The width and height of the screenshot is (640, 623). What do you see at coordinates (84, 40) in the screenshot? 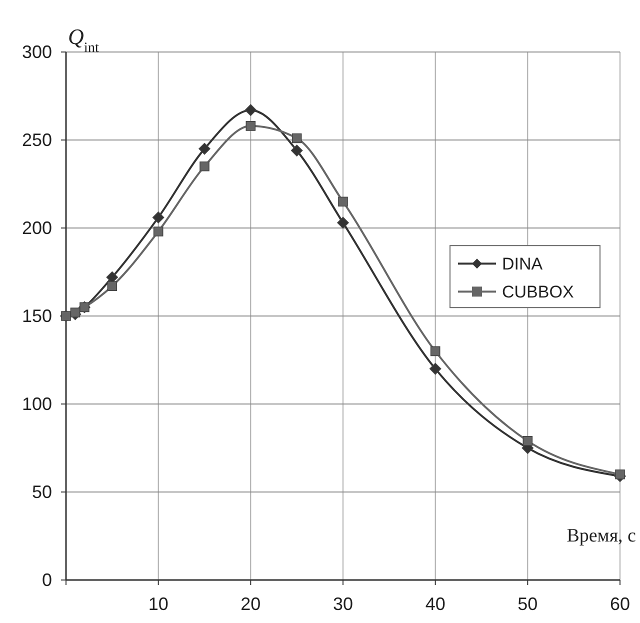
I see `y-axis-title: Q$_{int}$` at bounding box center [84, 40].